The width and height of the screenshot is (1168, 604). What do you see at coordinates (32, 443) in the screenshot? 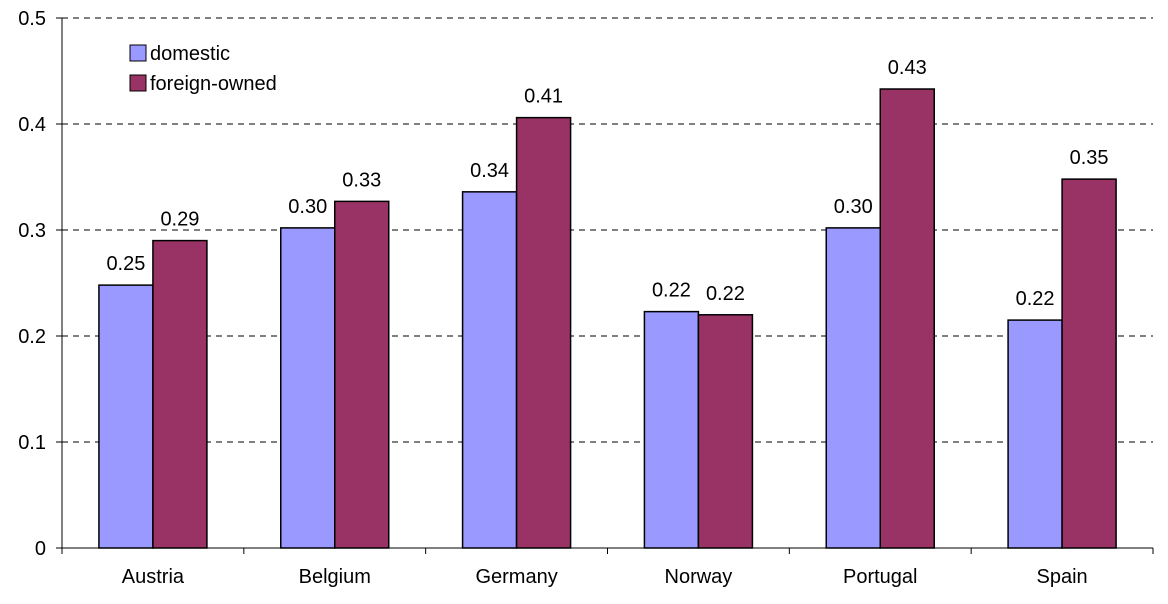
I see `y-tick-label: 0.1` at bounding box center [32, 443].